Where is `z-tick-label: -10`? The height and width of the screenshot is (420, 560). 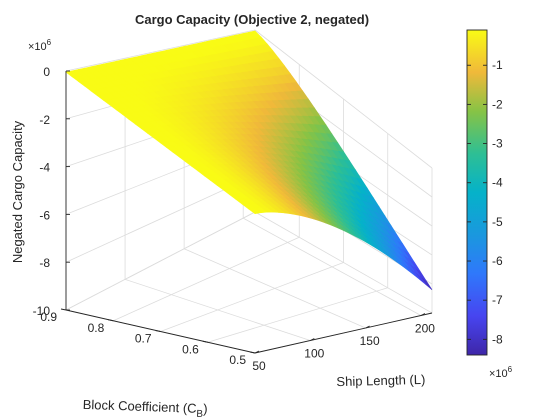 z-tick-label: -10 is located at coordinates (42, 311).